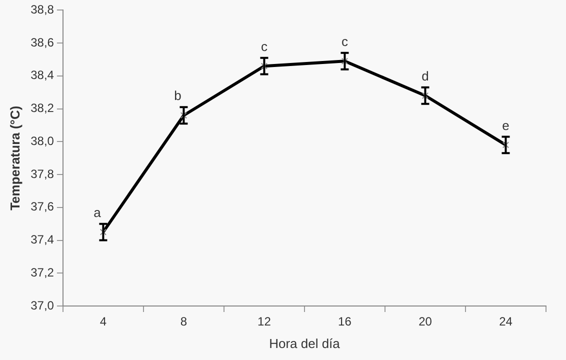 This screenshot has width=566, height=360. What do you see at coordinates (103, 321) in the screenshot?
I see `x-tick-label: 4` at bounding box center [103, 321].